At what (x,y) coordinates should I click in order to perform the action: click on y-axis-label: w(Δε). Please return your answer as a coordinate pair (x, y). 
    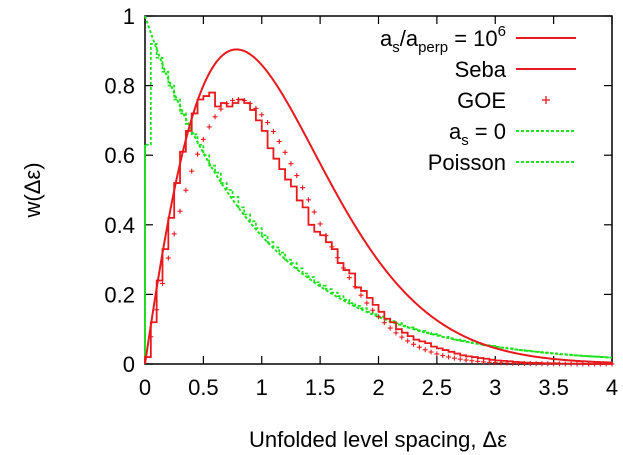
    Looking at the image, I should click on (32, 190).